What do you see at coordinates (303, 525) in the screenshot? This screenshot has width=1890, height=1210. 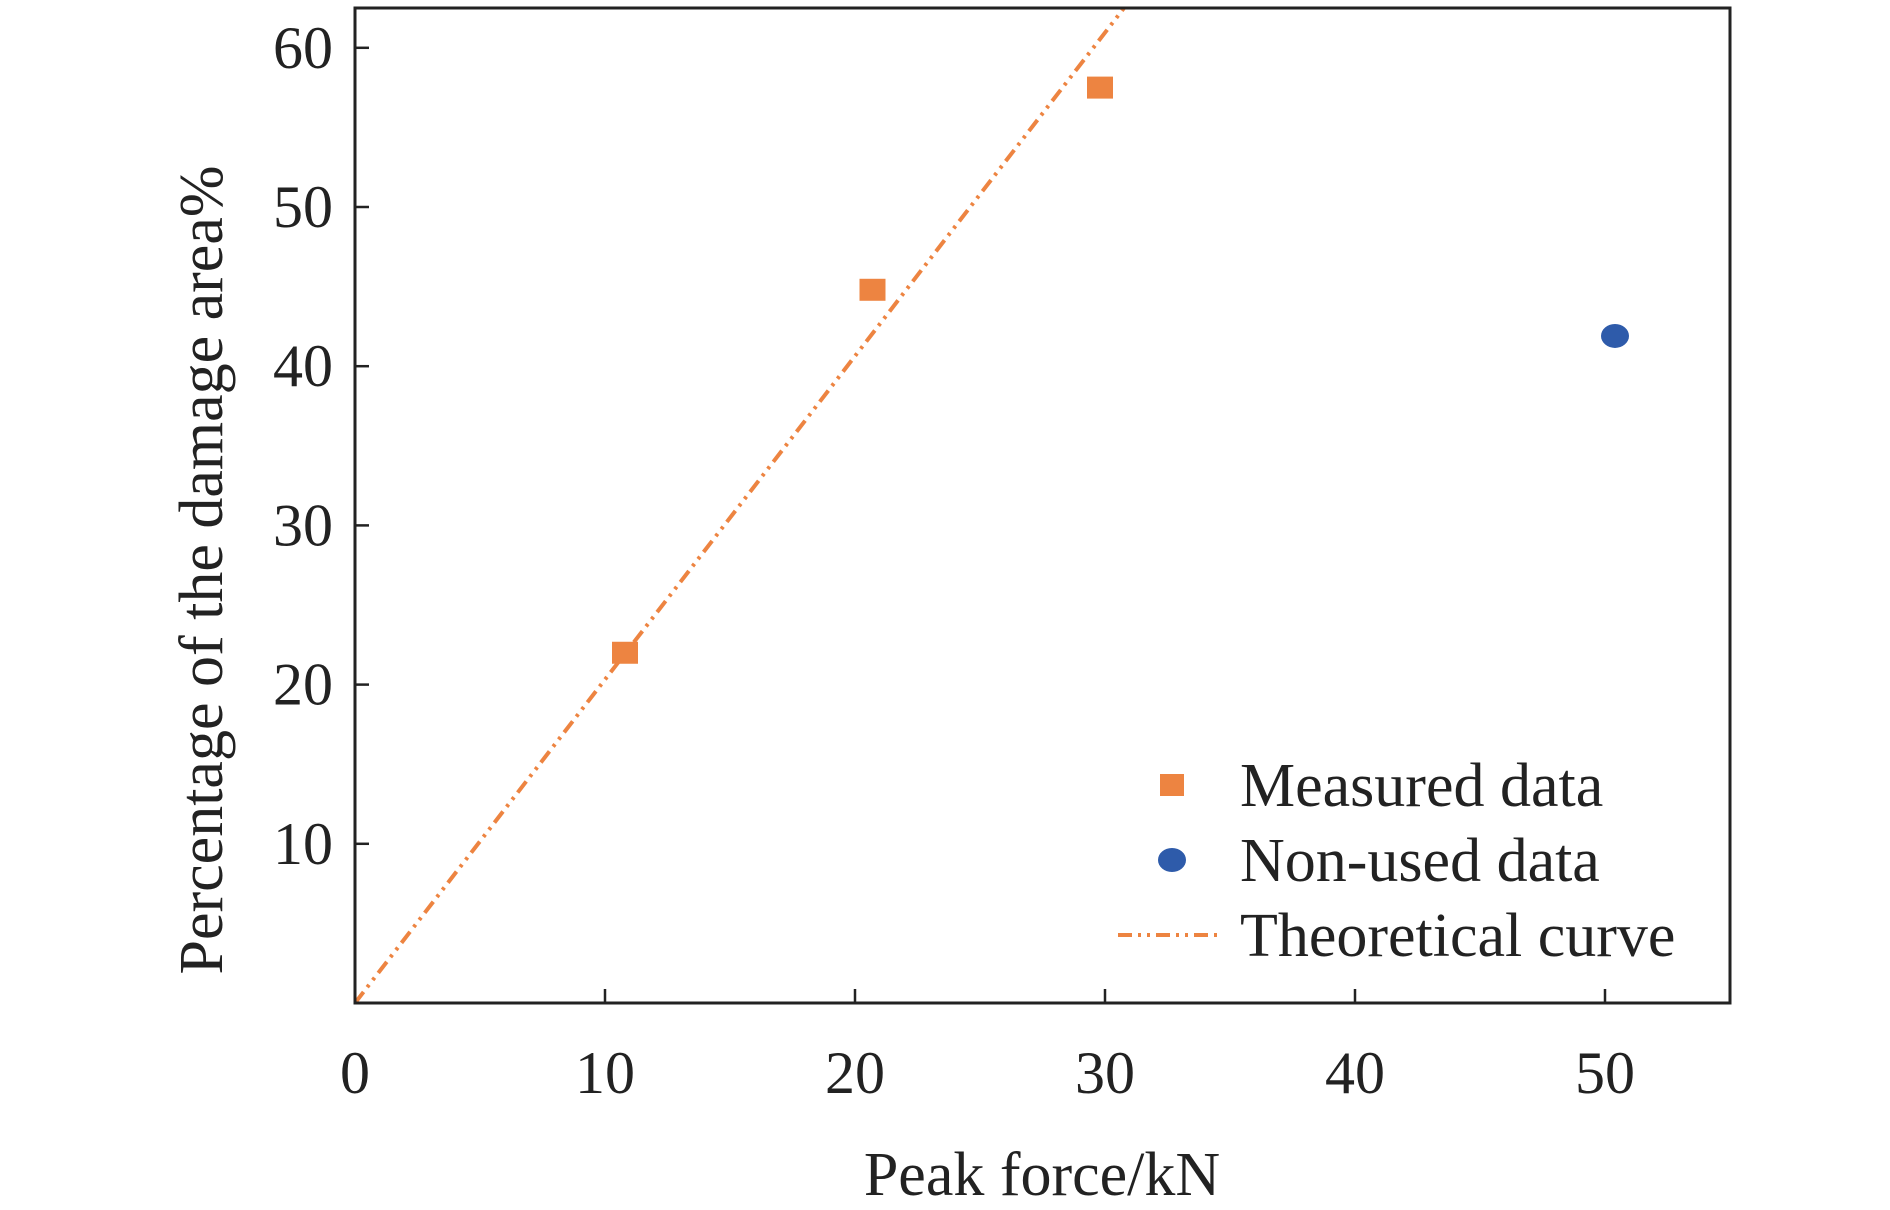 I see `y-tick-label: 30` at bounding box center [303, 525].